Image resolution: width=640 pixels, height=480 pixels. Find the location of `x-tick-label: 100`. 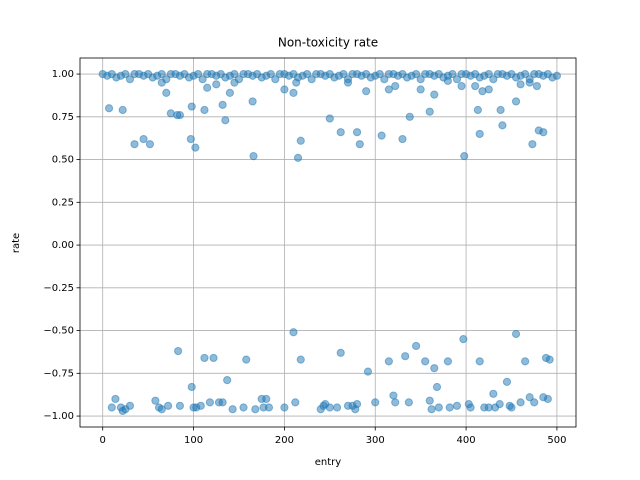

x-tick-label: 100 is located at coordinates (193, 440).